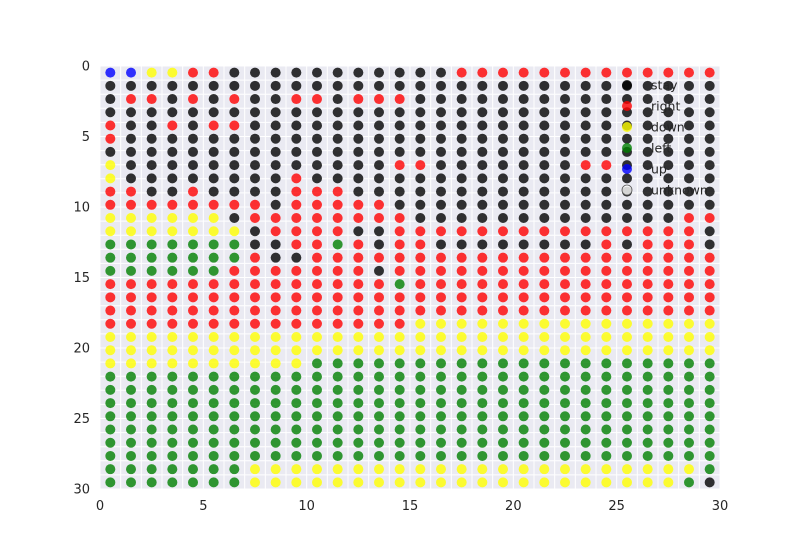  What do you see at coordinates (100, 506) in the screenshot?
I see `x-tick-label: 0` at bounding box center [100, 506].